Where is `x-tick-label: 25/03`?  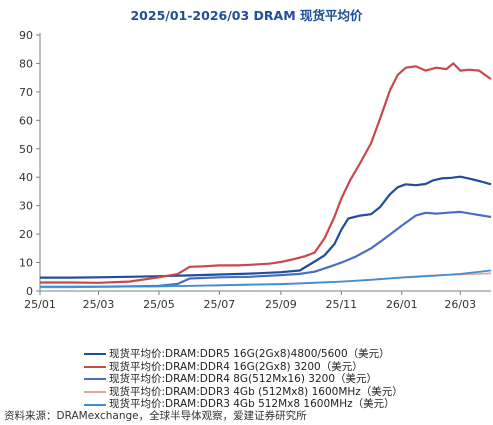 x-tick-label: 25/03 is located at coordinates (99, 304).